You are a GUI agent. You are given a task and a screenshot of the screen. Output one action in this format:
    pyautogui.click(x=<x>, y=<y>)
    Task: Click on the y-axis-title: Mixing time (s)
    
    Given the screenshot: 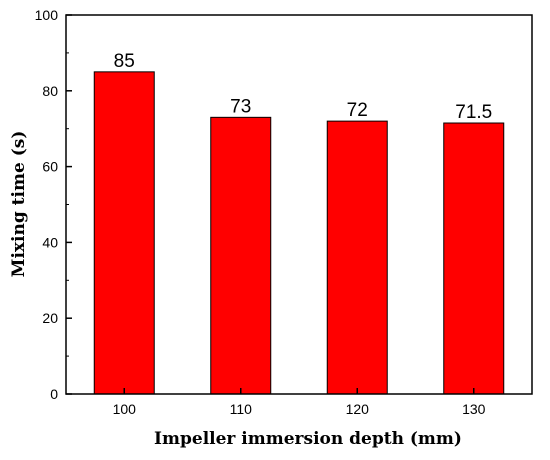 What is the action you would take?
    pyautogui.click(x=19, y=204)
    